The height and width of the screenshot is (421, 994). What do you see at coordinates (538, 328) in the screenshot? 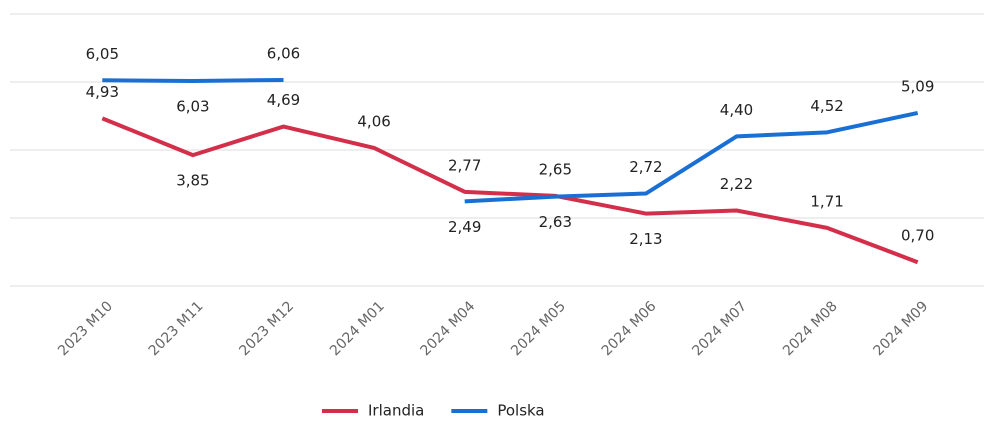
I see `x-tick-label: 2024 M05` at bounding box center [538, 328].